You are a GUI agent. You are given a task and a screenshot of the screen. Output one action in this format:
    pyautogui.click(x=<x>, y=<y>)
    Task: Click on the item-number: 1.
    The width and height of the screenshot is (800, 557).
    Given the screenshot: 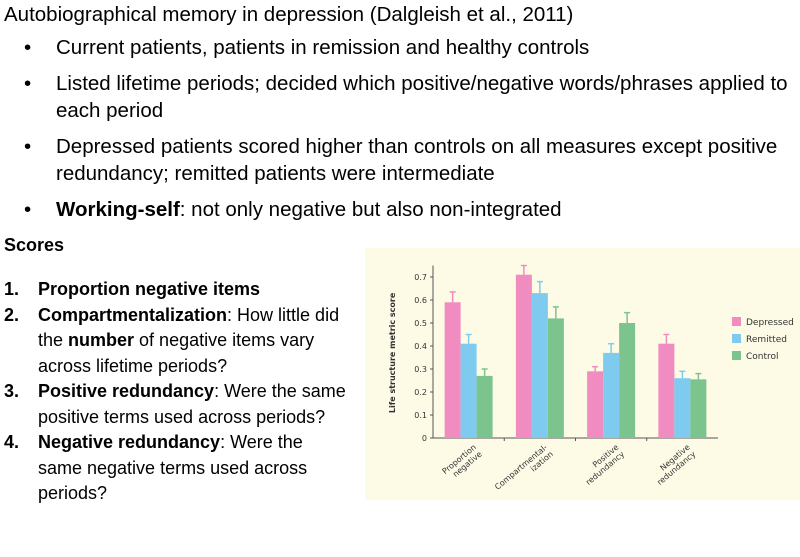 What is the action you would take?
    pyautogui.click(x=12, y=289)
    